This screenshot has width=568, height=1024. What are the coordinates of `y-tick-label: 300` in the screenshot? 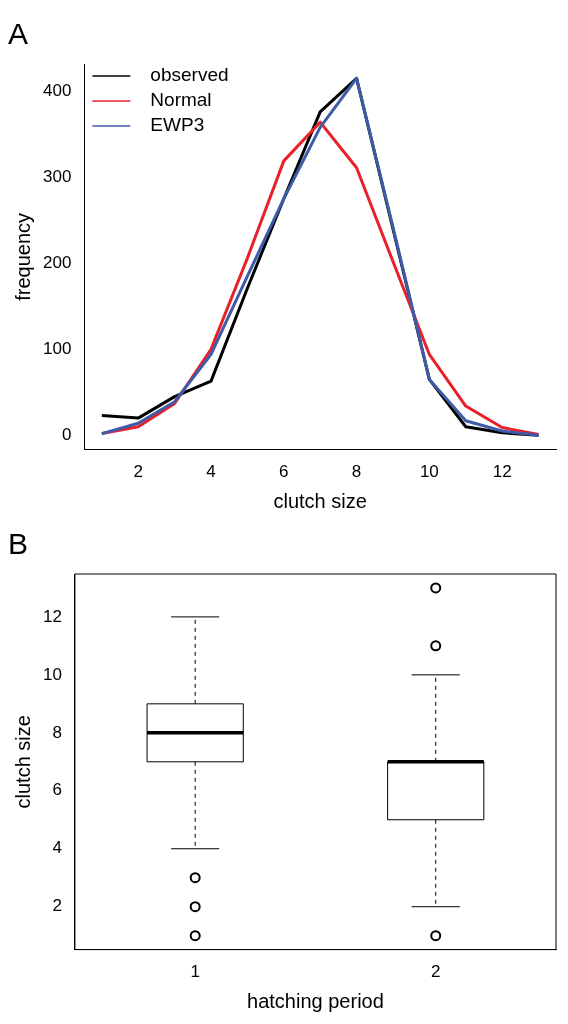 It's located at (57, 176).